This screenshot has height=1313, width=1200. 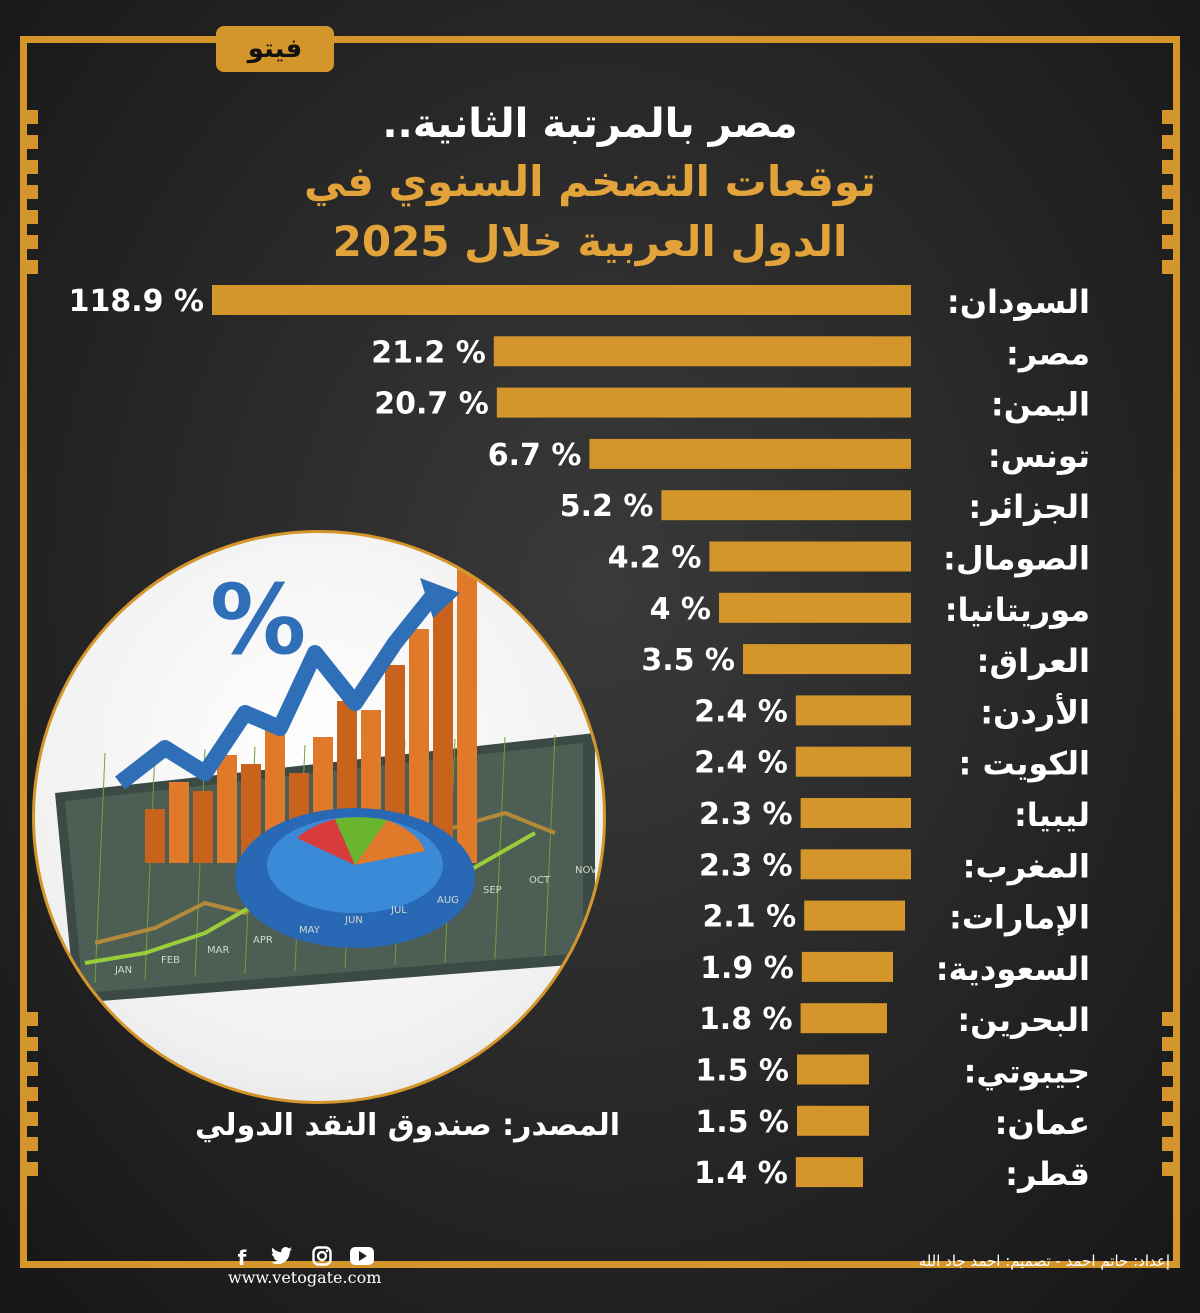 What do you see at coordinates (586, 870) in the screenshot?
I see `month-label: NOV` at bounding box center [586, 870].